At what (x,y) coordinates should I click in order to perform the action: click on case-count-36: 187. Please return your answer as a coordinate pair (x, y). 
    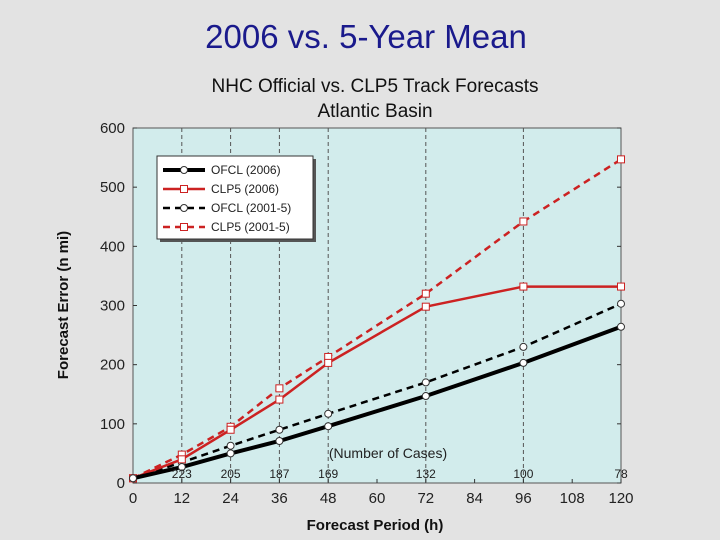
    Looking at the image, I should click on (279, 474).